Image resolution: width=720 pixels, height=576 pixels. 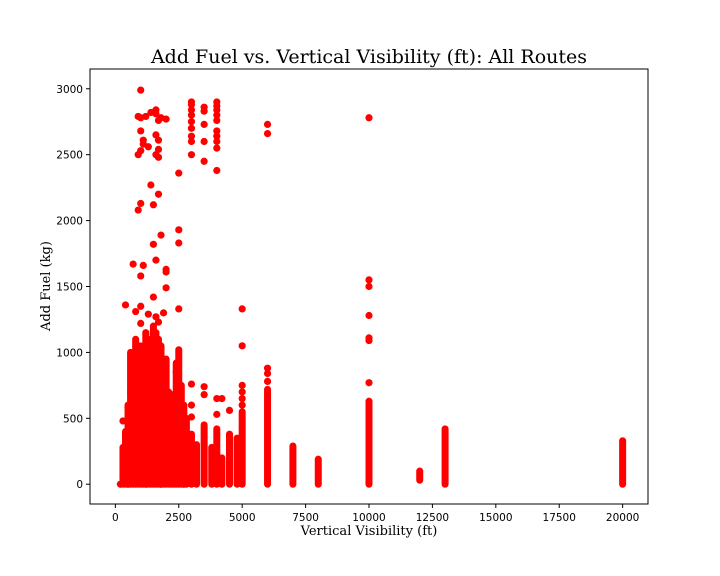 What do you see at coordinates (46, 286) in the screenshot?
I see `y-axis-label: Add Fuel (kg)` at bounding box center [46, 286].